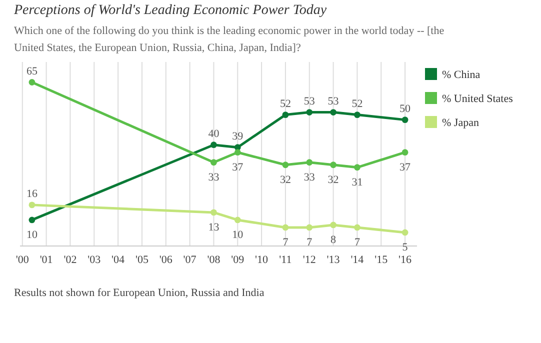  I want to click on chart-title: Perceptions of World's Leading Economic Power Today, so click(170, 10).